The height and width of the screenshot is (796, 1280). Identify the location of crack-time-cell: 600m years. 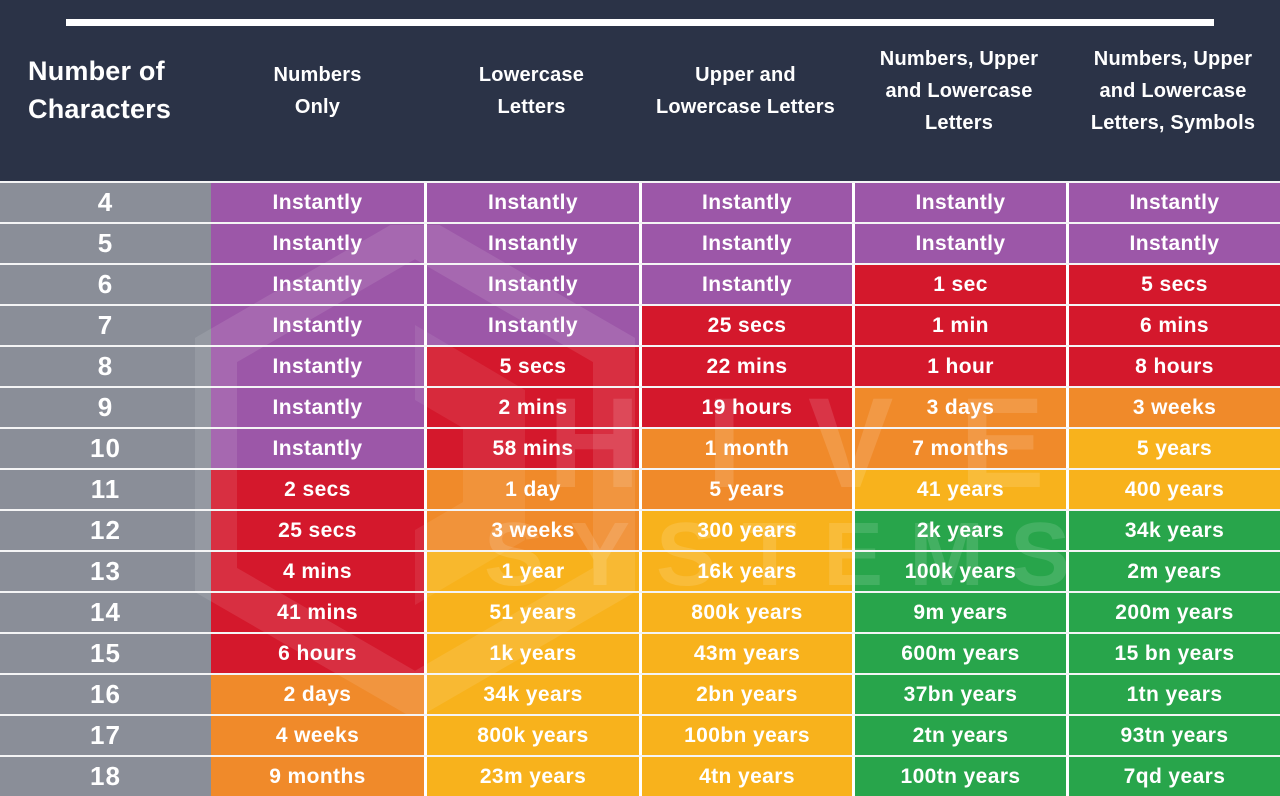
(959, 653).